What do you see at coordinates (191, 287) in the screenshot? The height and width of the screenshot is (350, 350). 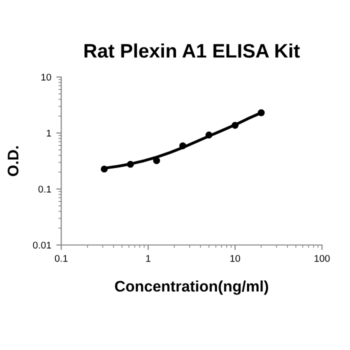 I see `x-axis-title: Concentration(ng/ml)` at bounding box center [191, 287].